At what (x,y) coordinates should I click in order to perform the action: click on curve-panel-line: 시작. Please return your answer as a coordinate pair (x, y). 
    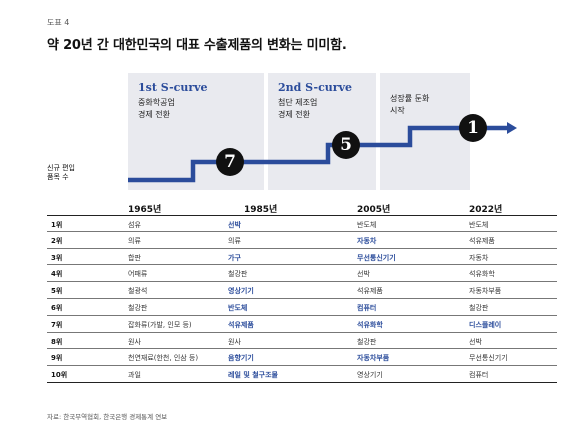
    Looking at the image, I should click on (397, 110).